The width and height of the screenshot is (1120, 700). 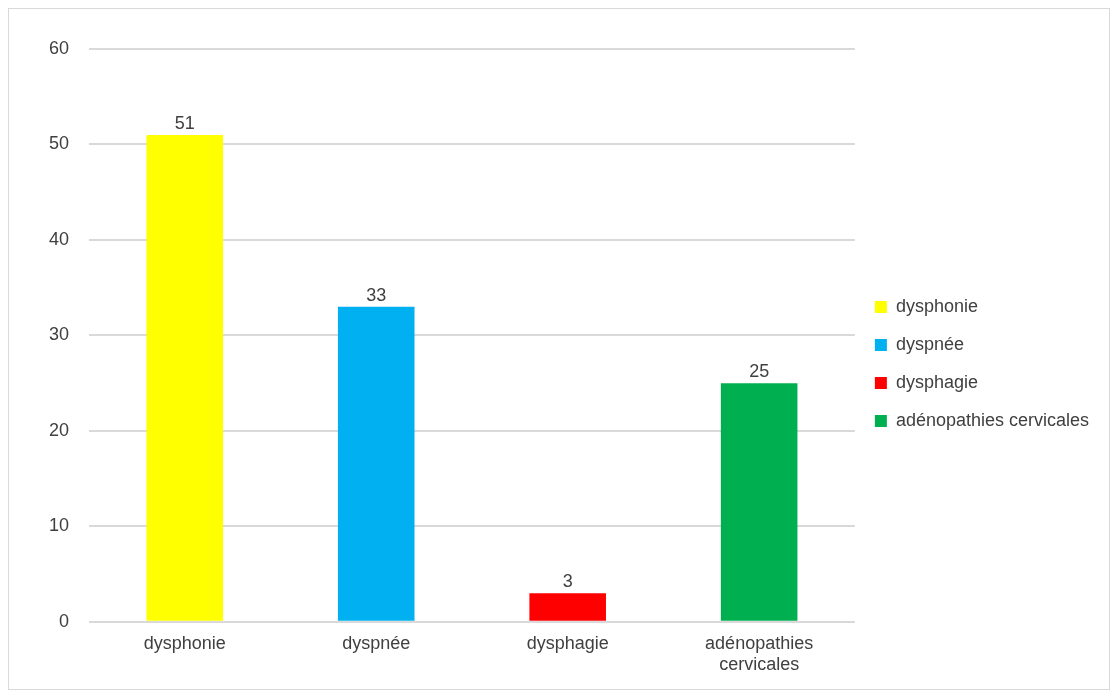 What do you see at coordinates (59, 525) in the screenshot?
I see `y-tick-label: 10` at bounding box center [59, 525].